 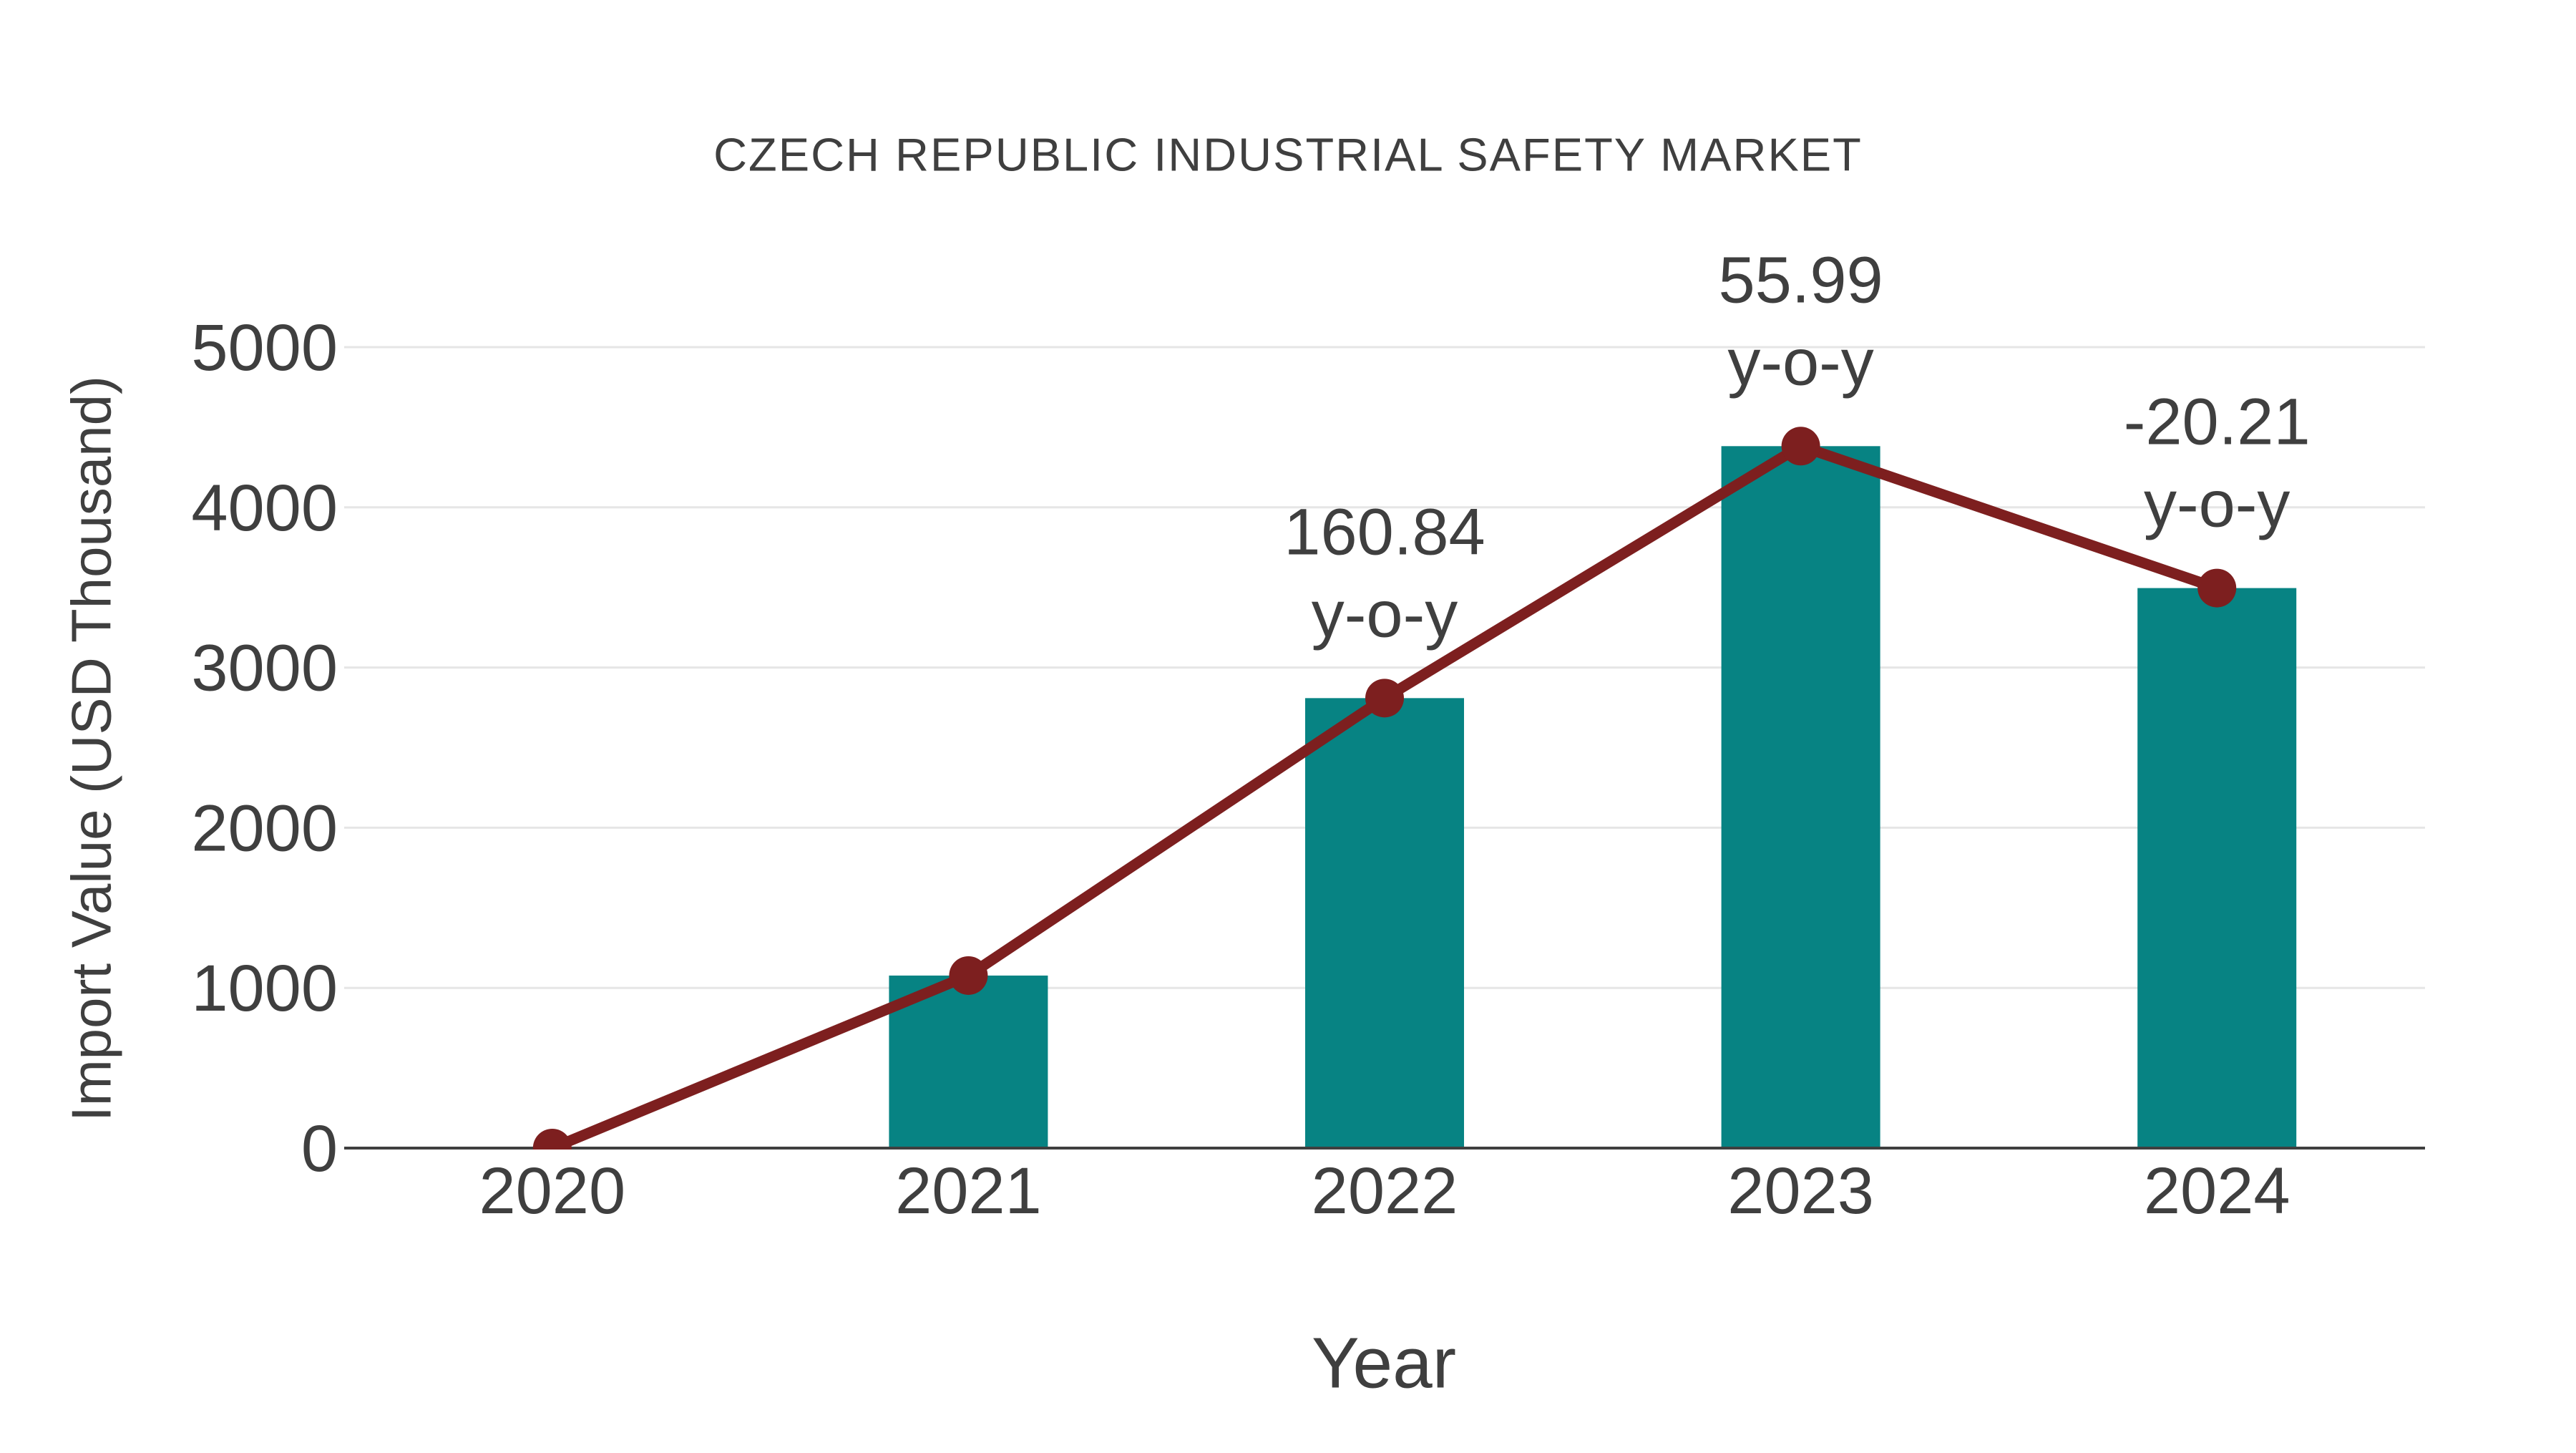 I want to click on annotation-suffix-2023: y-o-y, so click(x=1800, y=362).